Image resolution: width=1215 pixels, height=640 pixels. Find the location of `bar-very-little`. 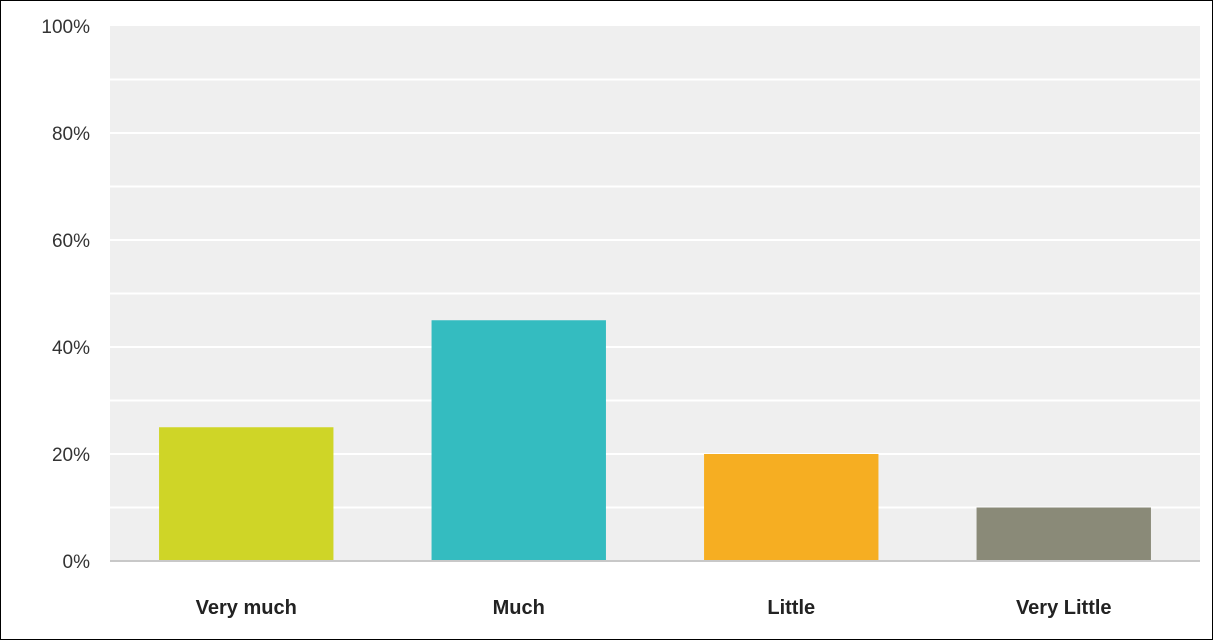

bar-very-little is located at coordinates (1063, 534).